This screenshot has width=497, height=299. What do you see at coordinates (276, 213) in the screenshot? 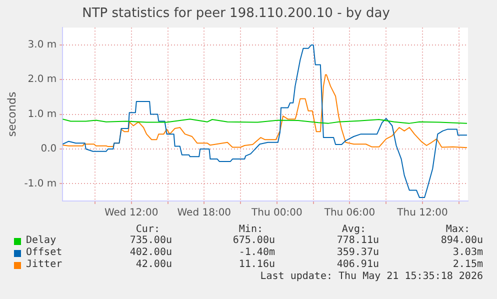
I see `x-tick-label: Thu 00:00` at bounding box center [276, 213].